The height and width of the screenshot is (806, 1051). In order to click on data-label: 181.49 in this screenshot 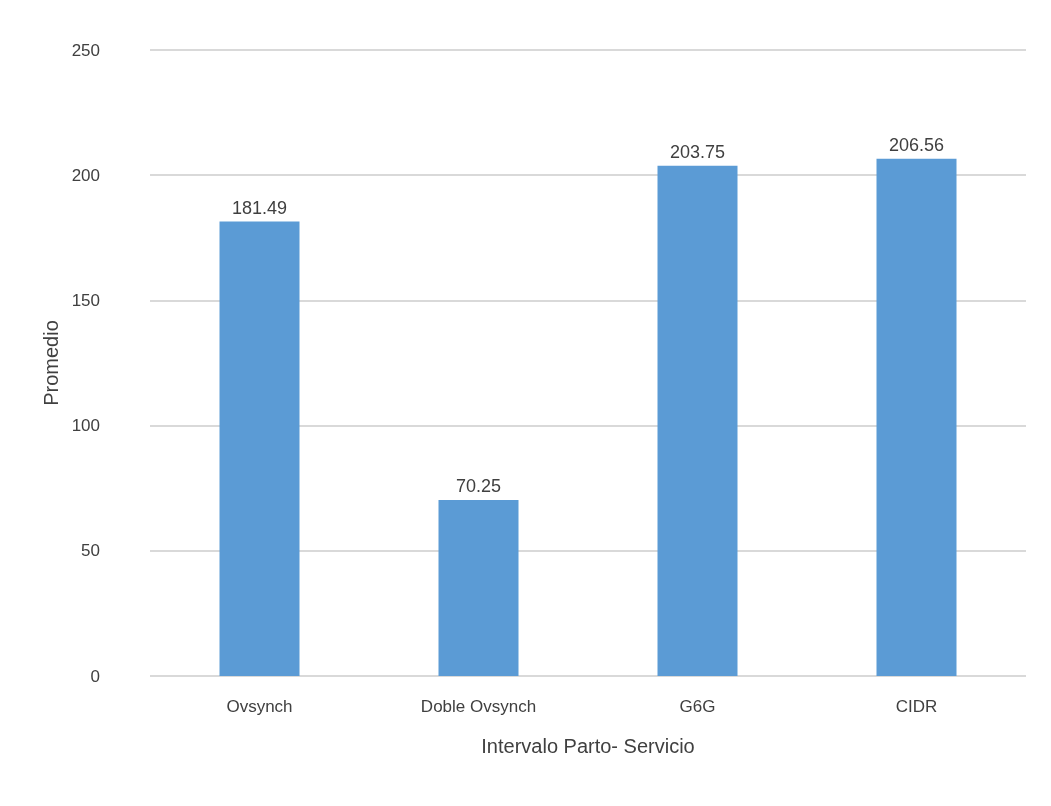, I will do `click(259, 207)`.